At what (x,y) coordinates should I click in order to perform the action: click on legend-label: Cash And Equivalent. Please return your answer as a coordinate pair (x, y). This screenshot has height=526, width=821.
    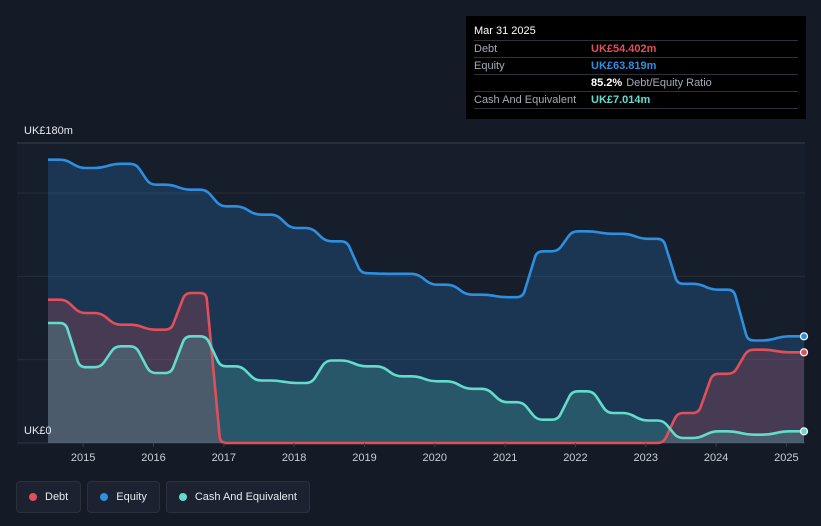
    Looking at the image, I should click on (245, 497).